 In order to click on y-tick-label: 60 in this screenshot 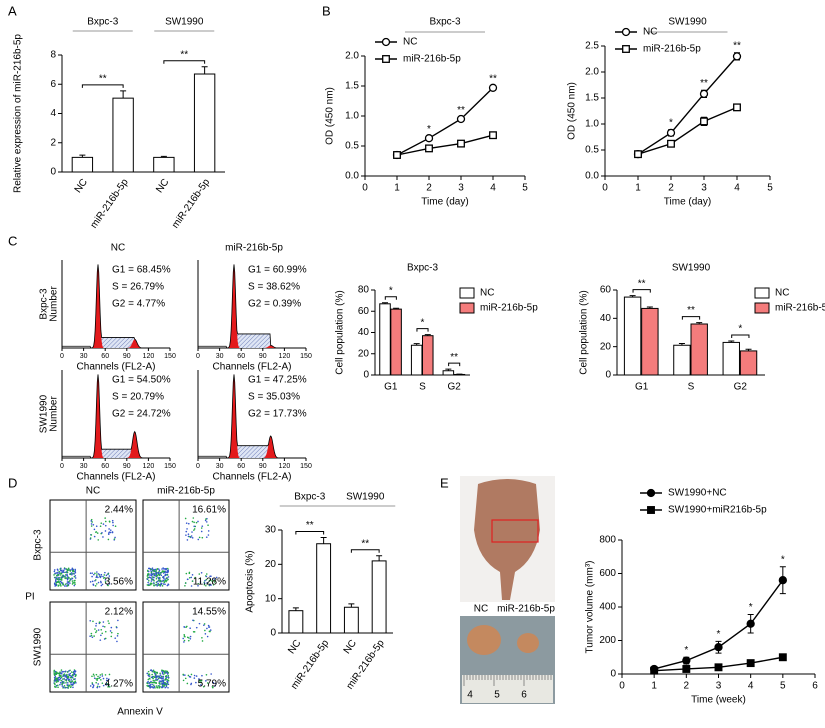, I will do `click(606, 290)`.